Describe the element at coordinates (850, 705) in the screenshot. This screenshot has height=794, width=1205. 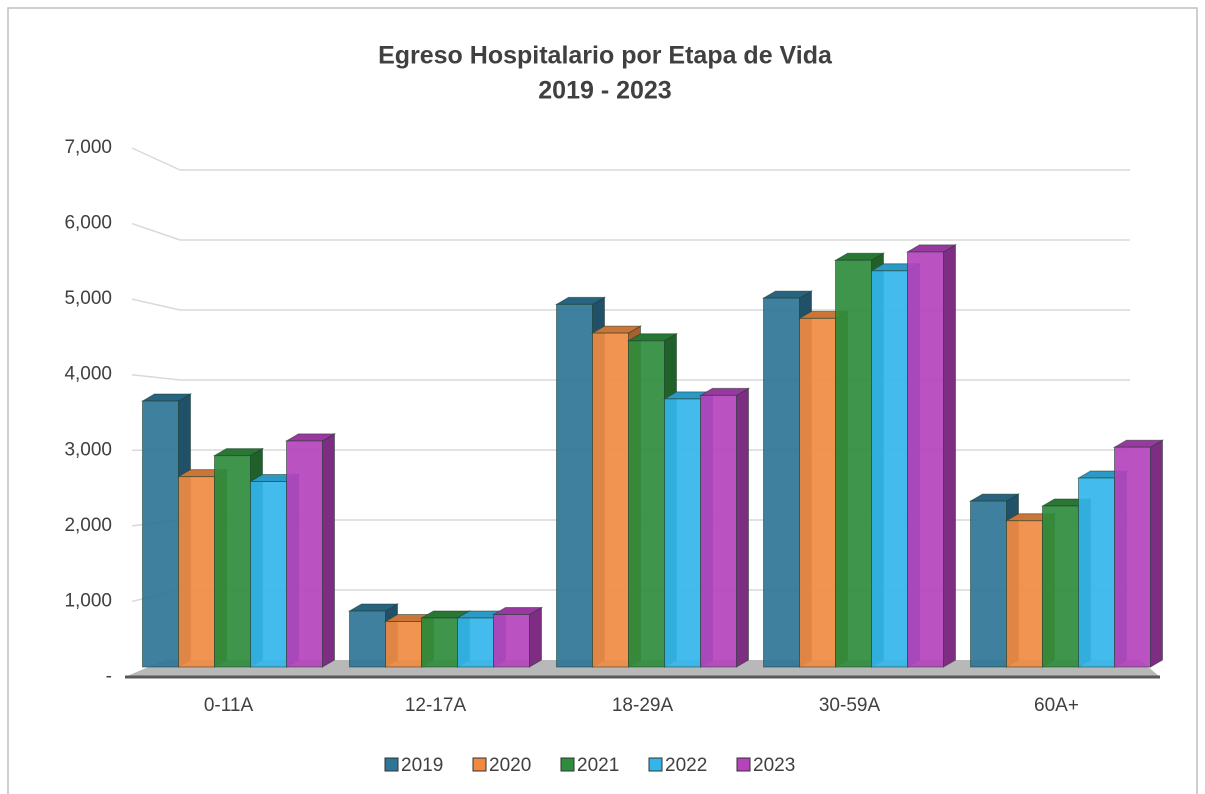
I see `x-tick-label: 30-59A` at that location.